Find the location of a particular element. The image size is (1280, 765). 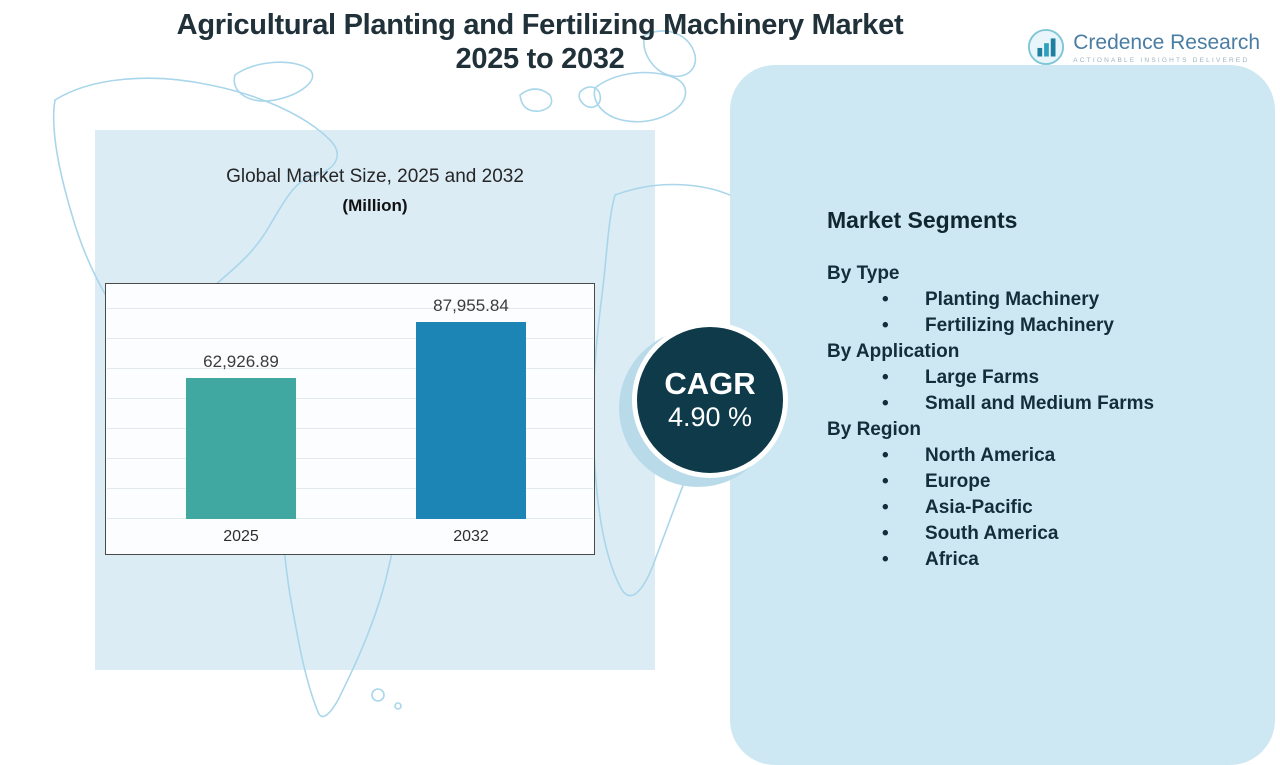

bar-chart: 62,926.89 87,955.84 2025 2032 is located at coordinates (350, 419).